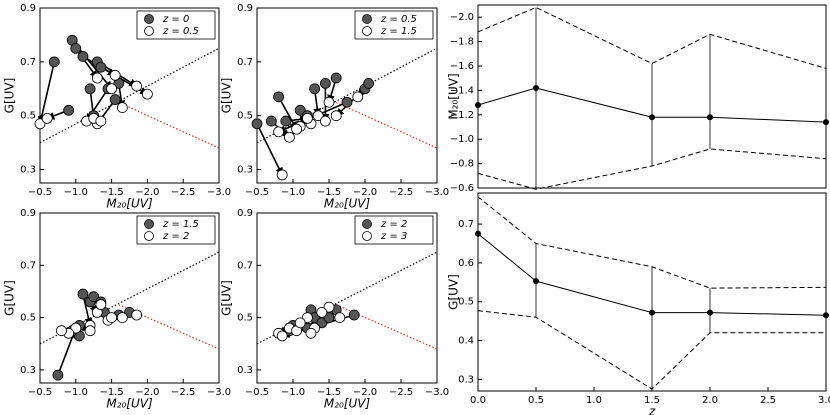  I want to click on legend-label: z = 1.5, so click(398, 31).